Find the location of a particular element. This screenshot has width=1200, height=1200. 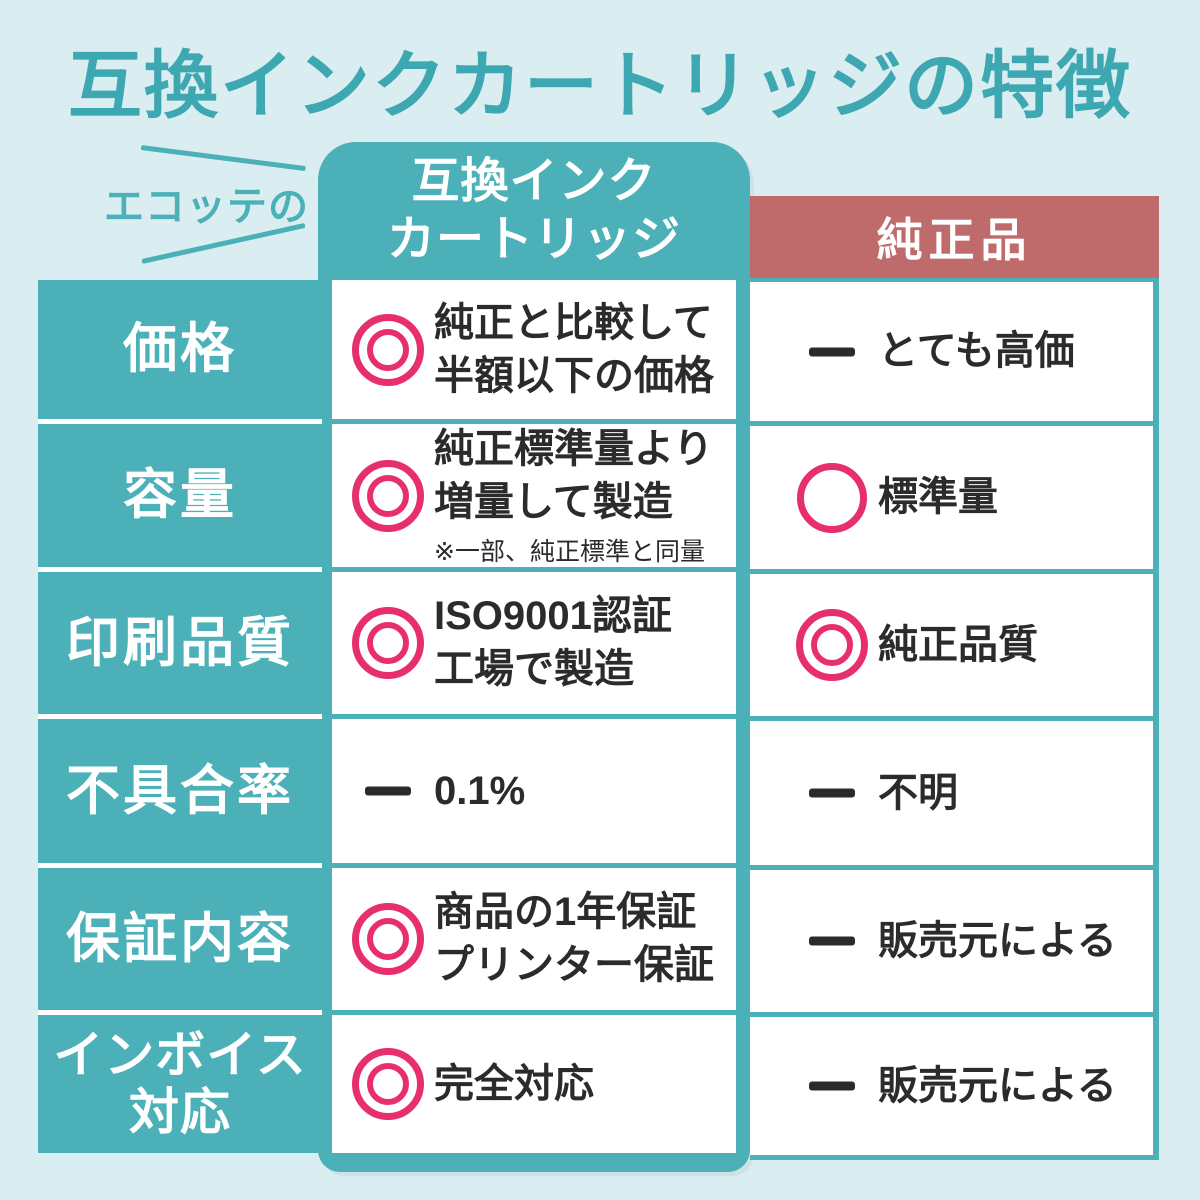

cell-text-wrap: 純正と比較して 半額以下の価格 is located at coordinates (574, 350).